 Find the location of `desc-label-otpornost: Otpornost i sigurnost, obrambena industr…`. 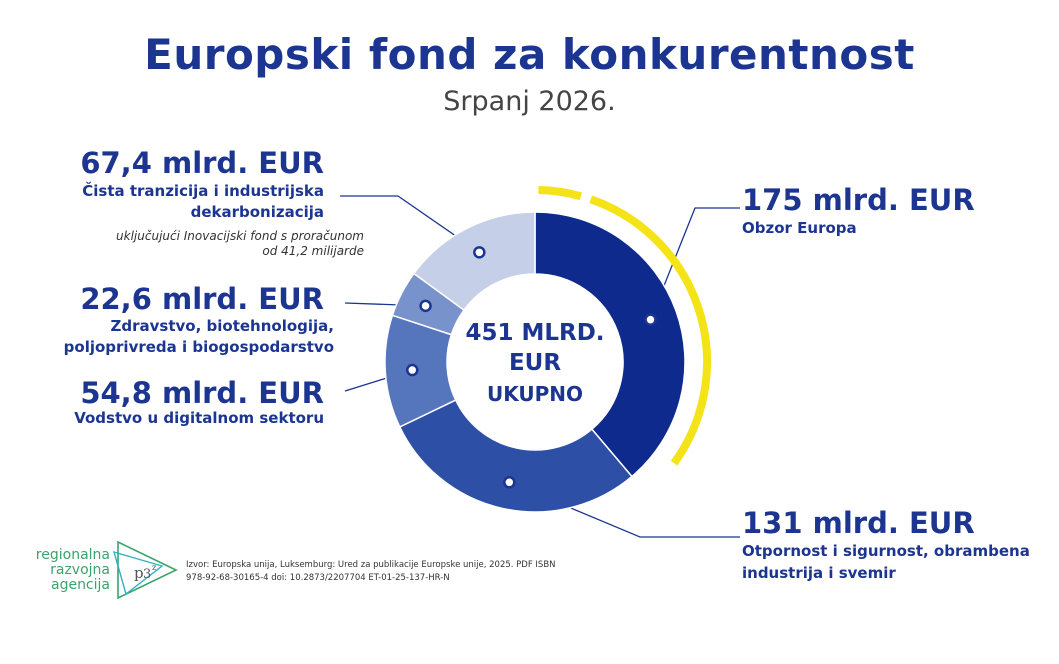

desc-label-otpornost: Otpornost i sigurnost, obrambena industr… is located at coordinates (886, 562).